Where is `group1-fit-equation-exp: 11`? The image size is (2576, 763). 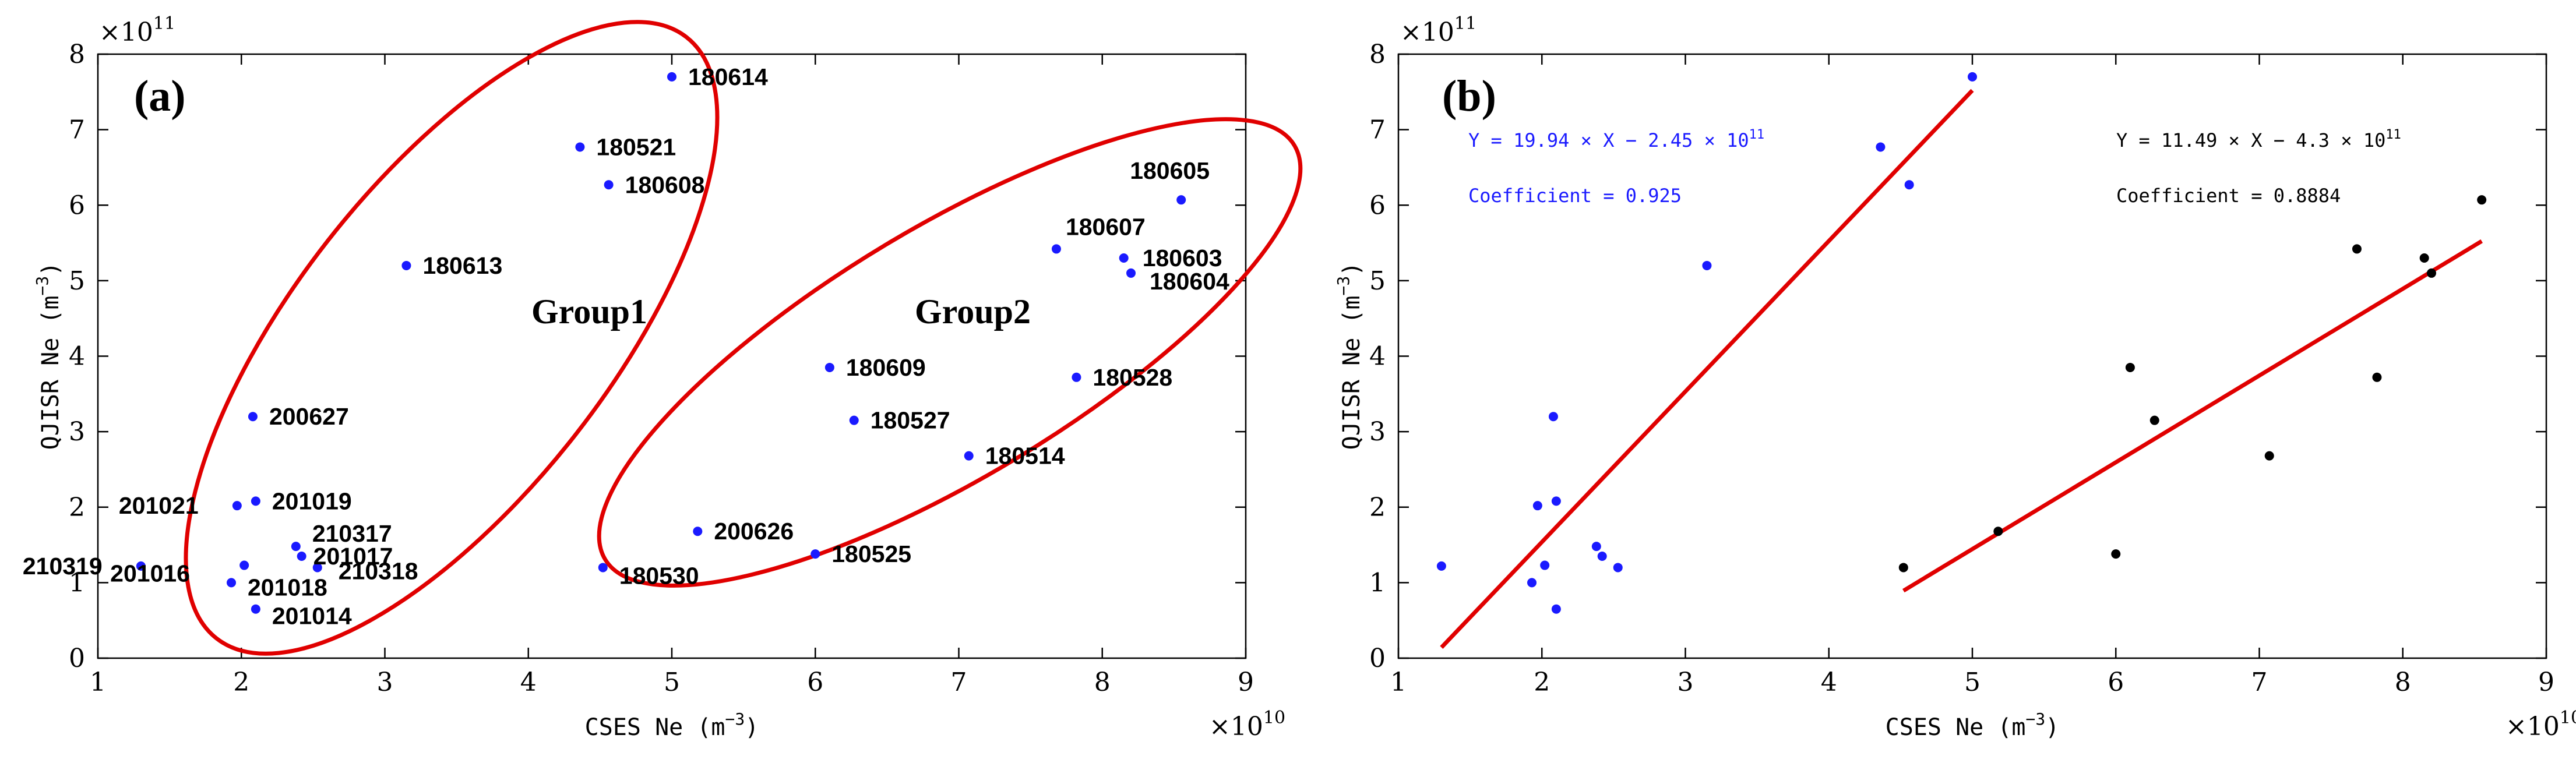 group1-fit-equation-exp: 11 is located at coordinates (1757, 135).